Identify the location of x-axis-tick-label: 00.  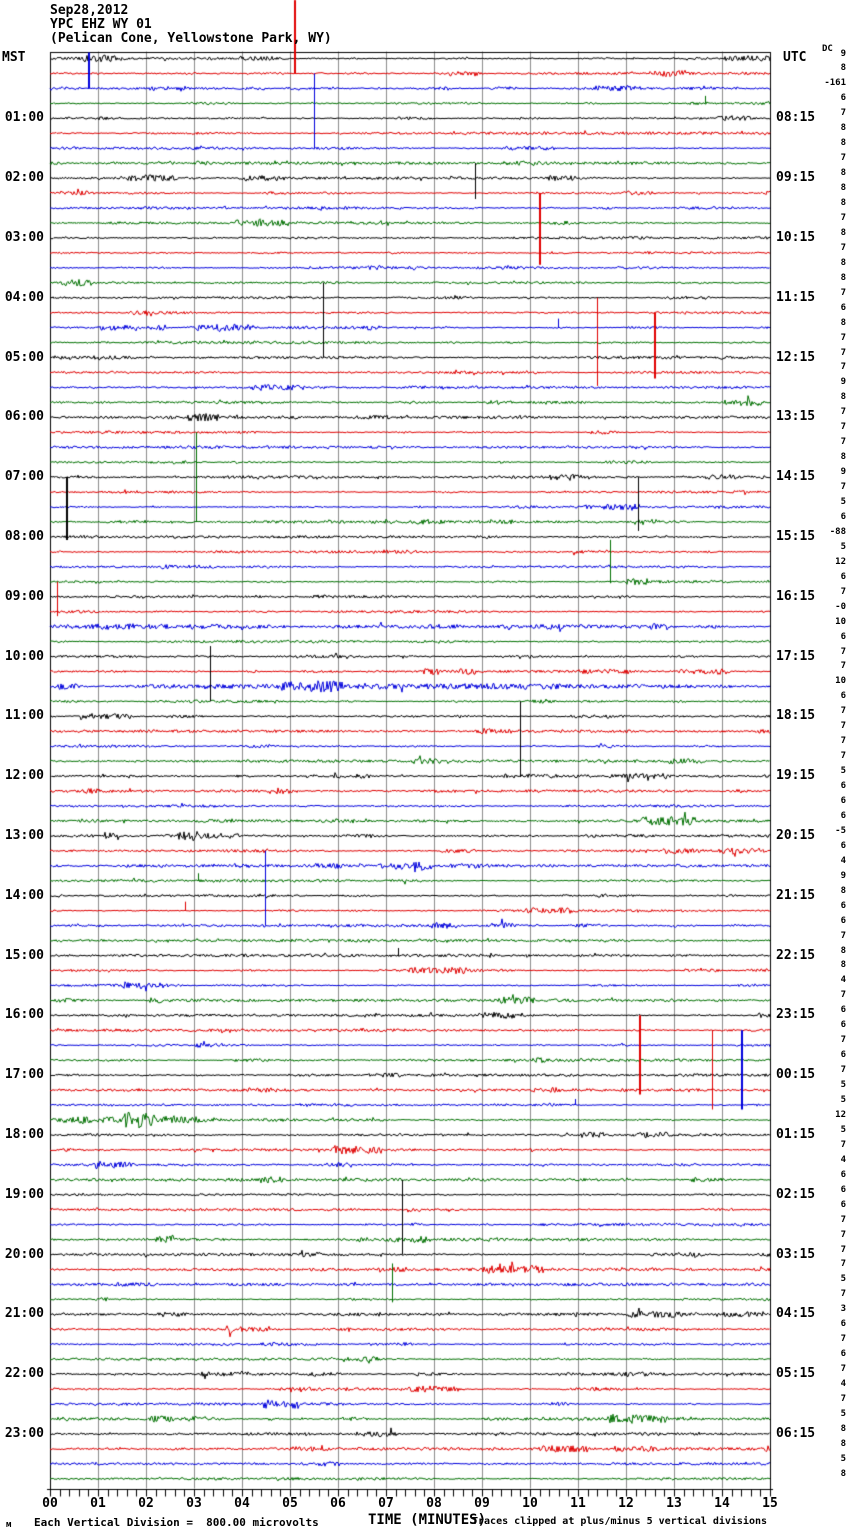
(50, 1503).